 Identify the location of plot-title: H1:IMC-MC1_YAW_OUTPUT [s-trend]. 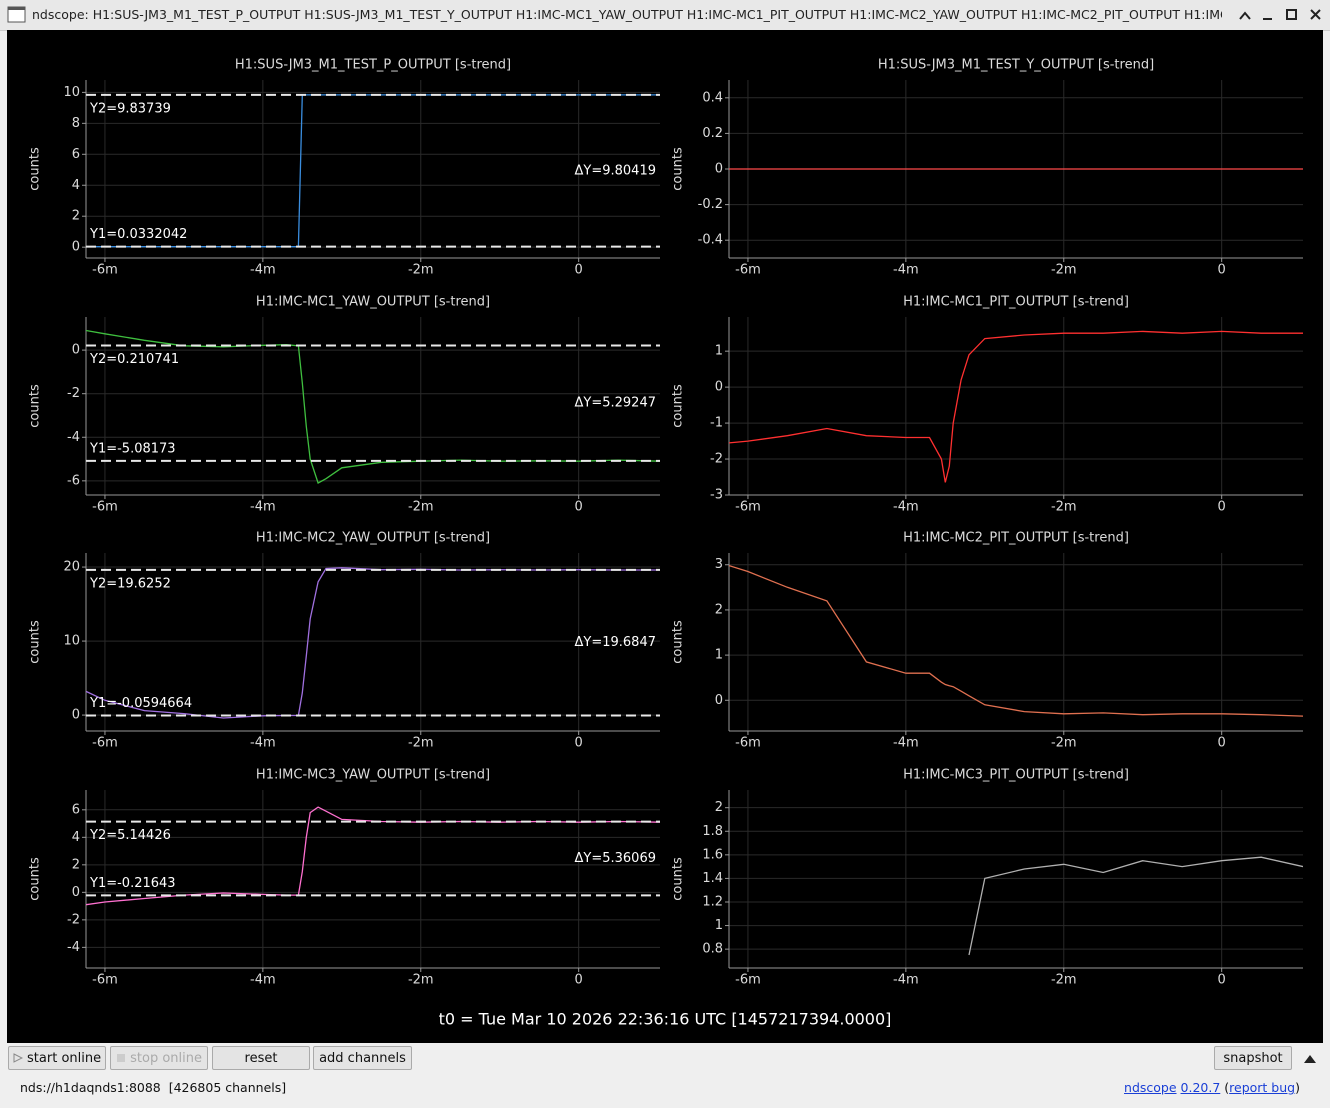
(373, 302).